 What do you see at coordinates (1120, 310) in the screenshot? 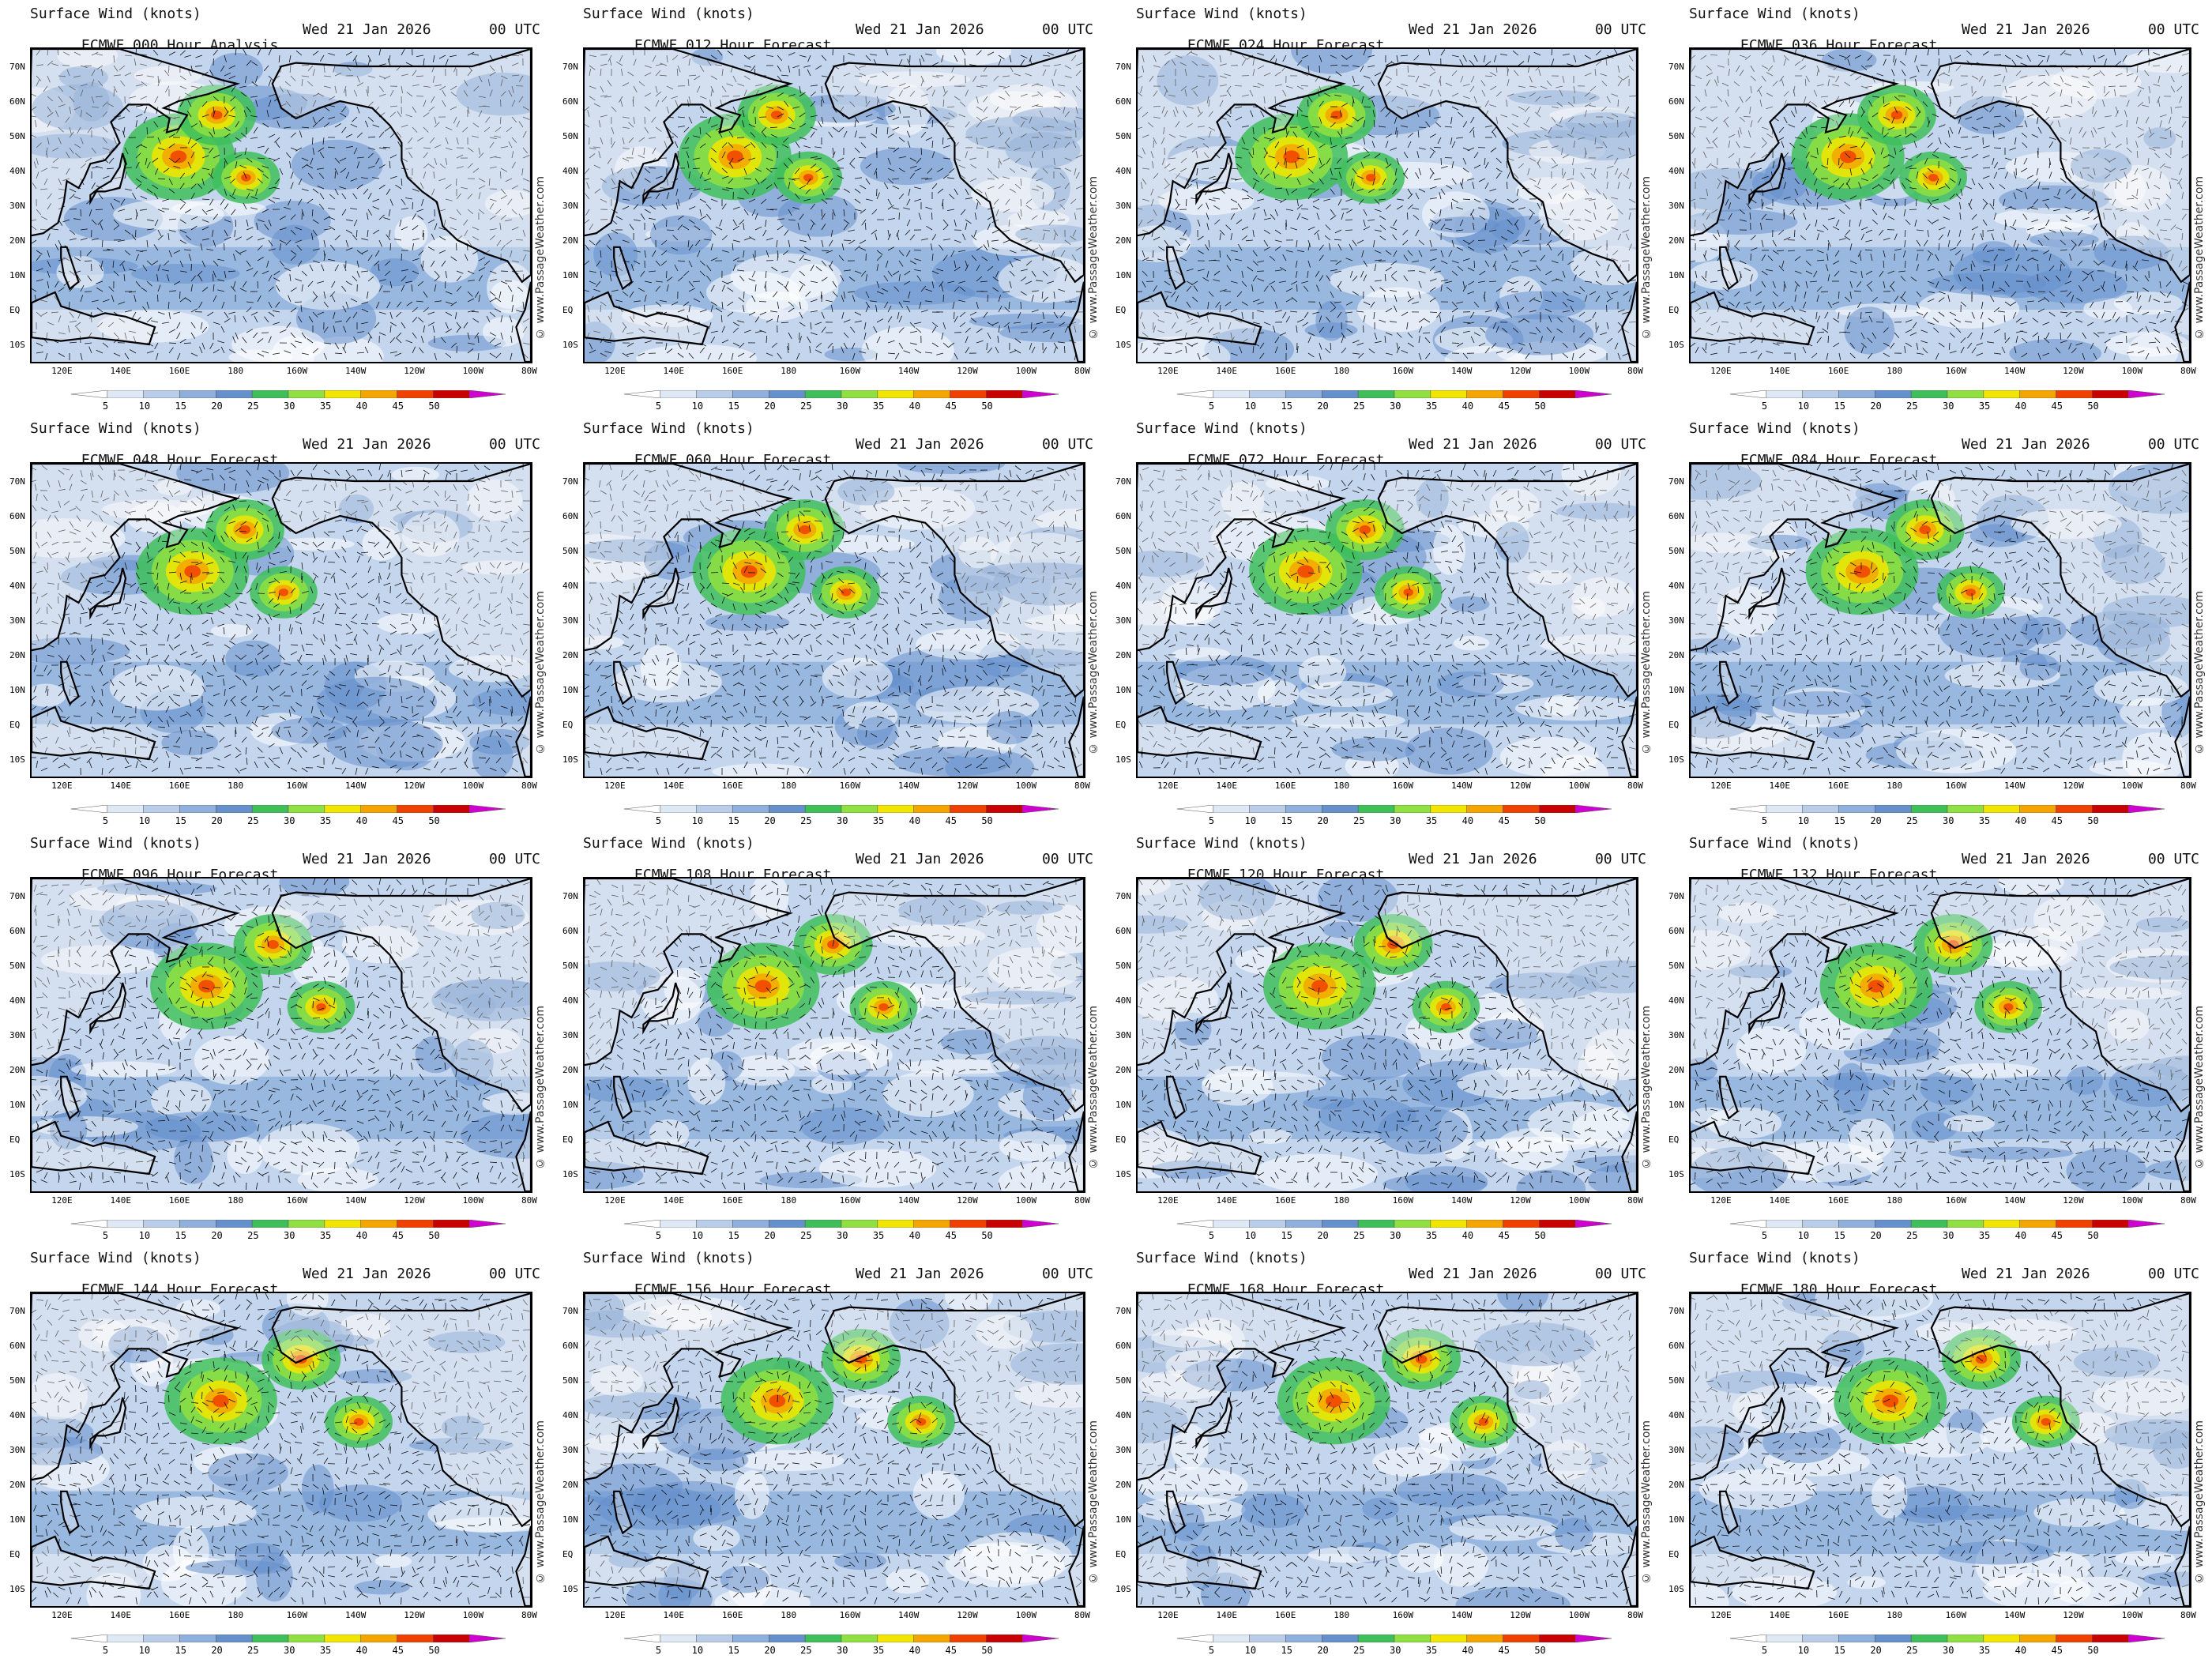
I see `latitude-label: EQ` at bounding box center [1120, 310].